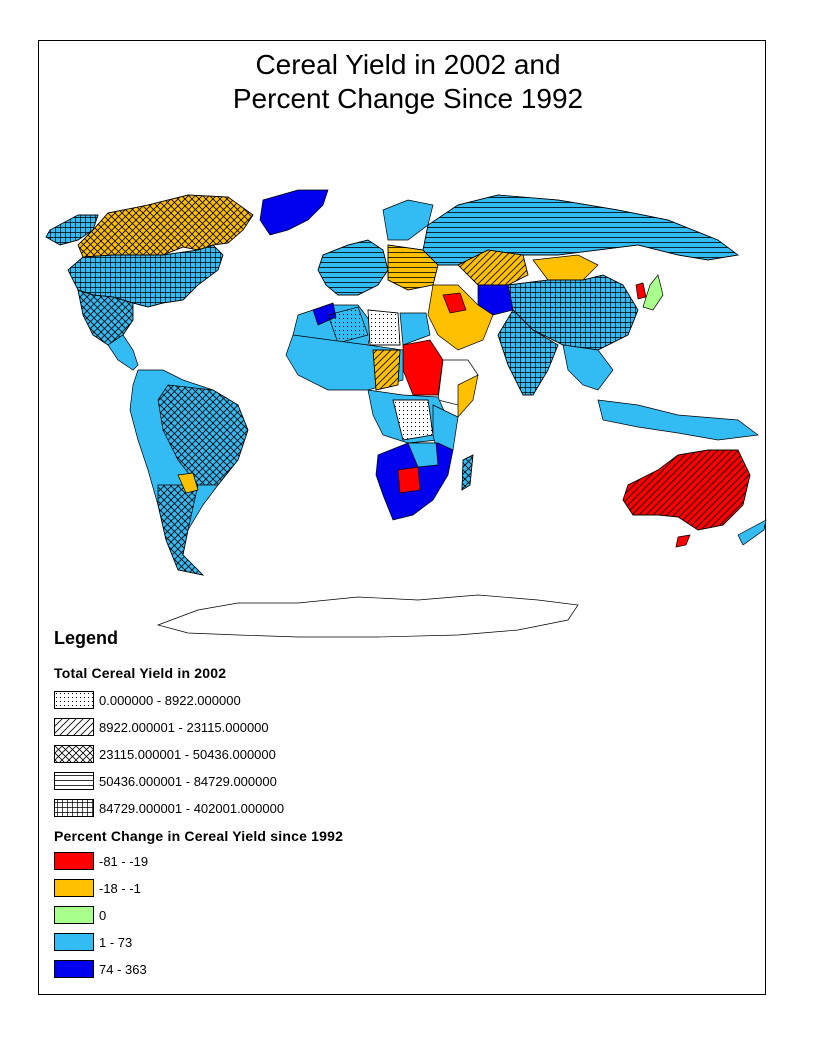  What do you see at coordinates (116, 942) in the screenshot?
I see `legend-item-label: 1 - 73` at bounding box center [116, 942].